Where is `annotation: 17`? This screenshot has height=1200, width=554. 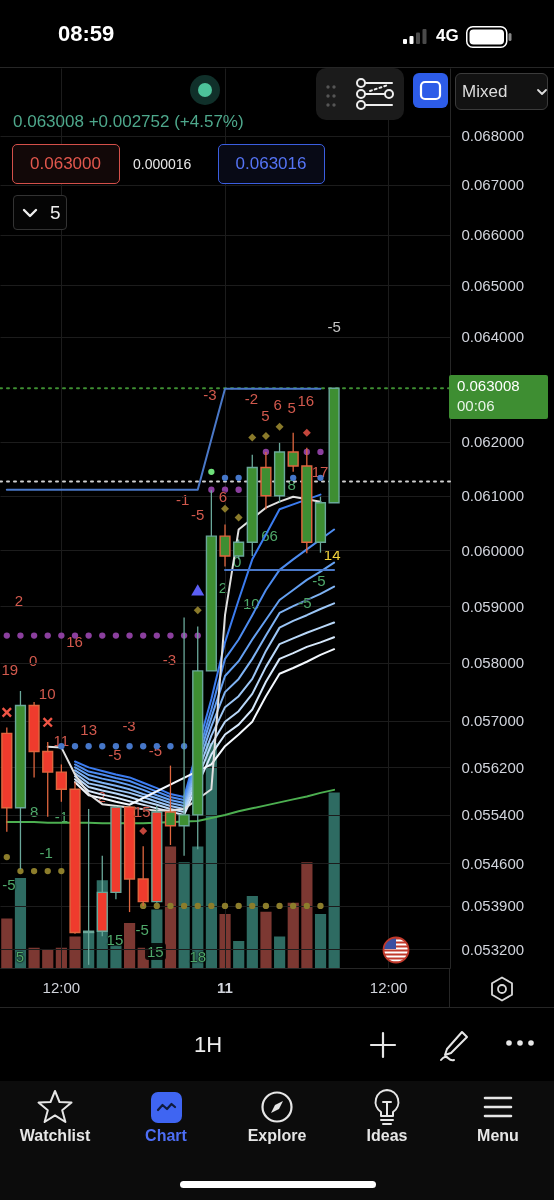 annotation: 17 is located at coordinates (320, 472).